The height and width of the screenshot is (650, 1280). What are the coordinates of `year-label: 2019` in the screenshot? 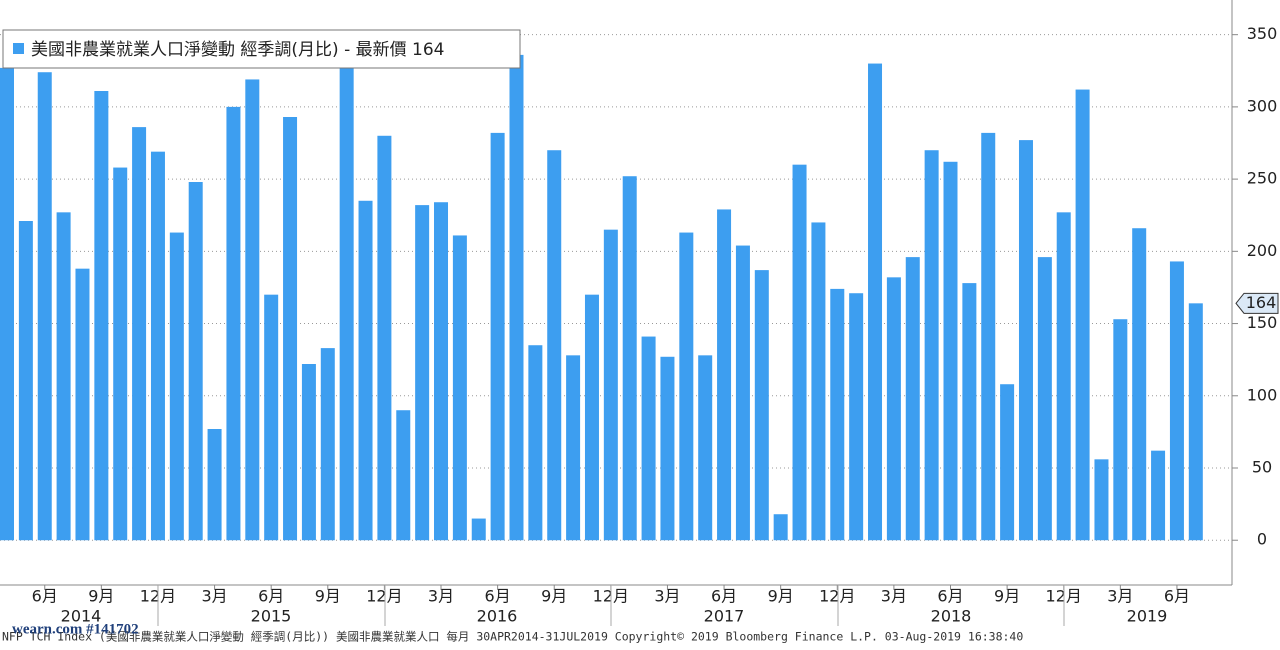 It's located at (1147, 616).